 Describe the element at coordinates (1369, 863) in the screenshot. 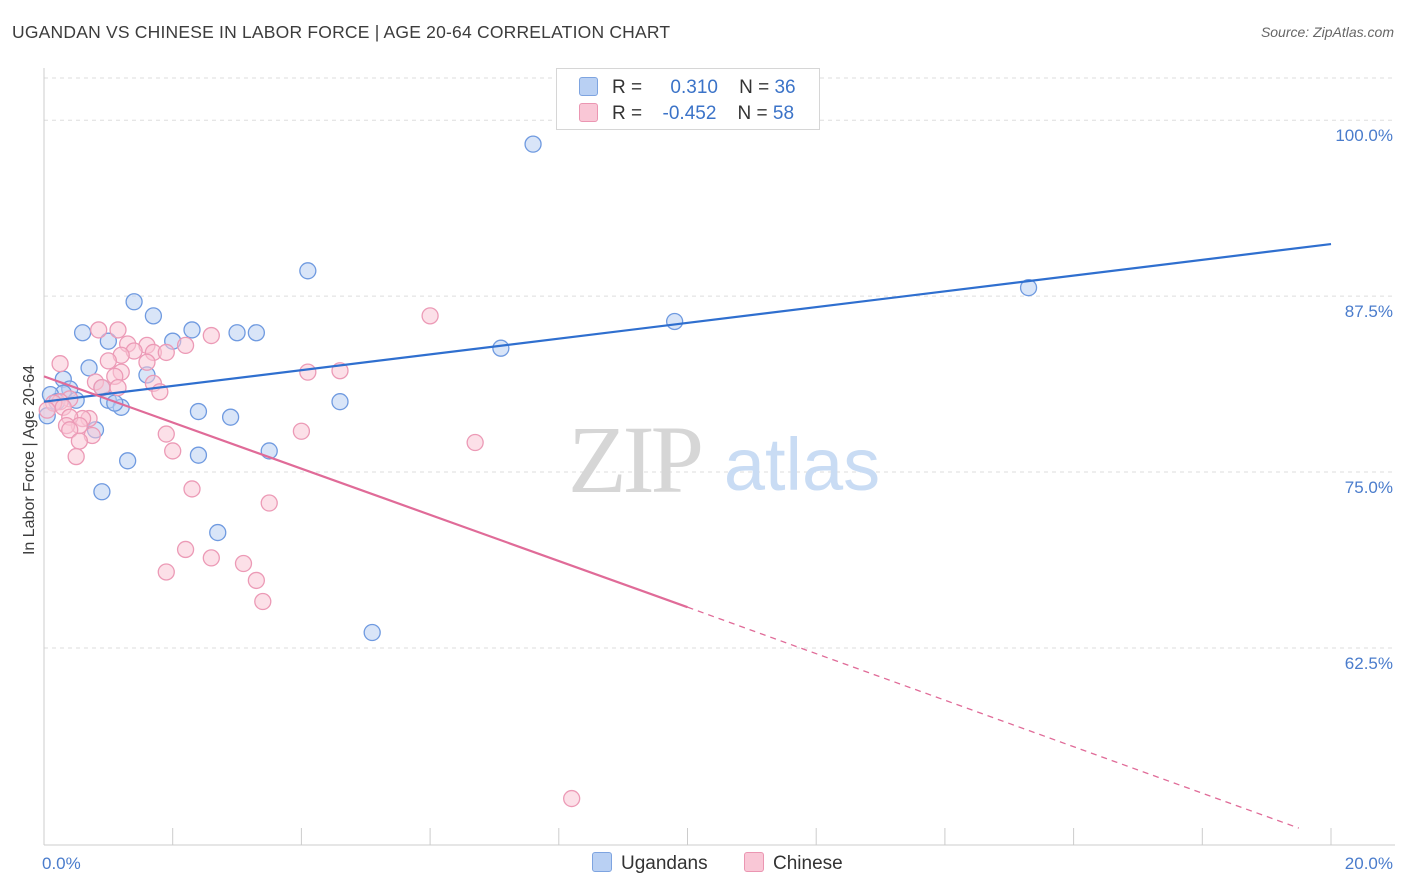

I see `x-tick-label: 20.0%` at that location.